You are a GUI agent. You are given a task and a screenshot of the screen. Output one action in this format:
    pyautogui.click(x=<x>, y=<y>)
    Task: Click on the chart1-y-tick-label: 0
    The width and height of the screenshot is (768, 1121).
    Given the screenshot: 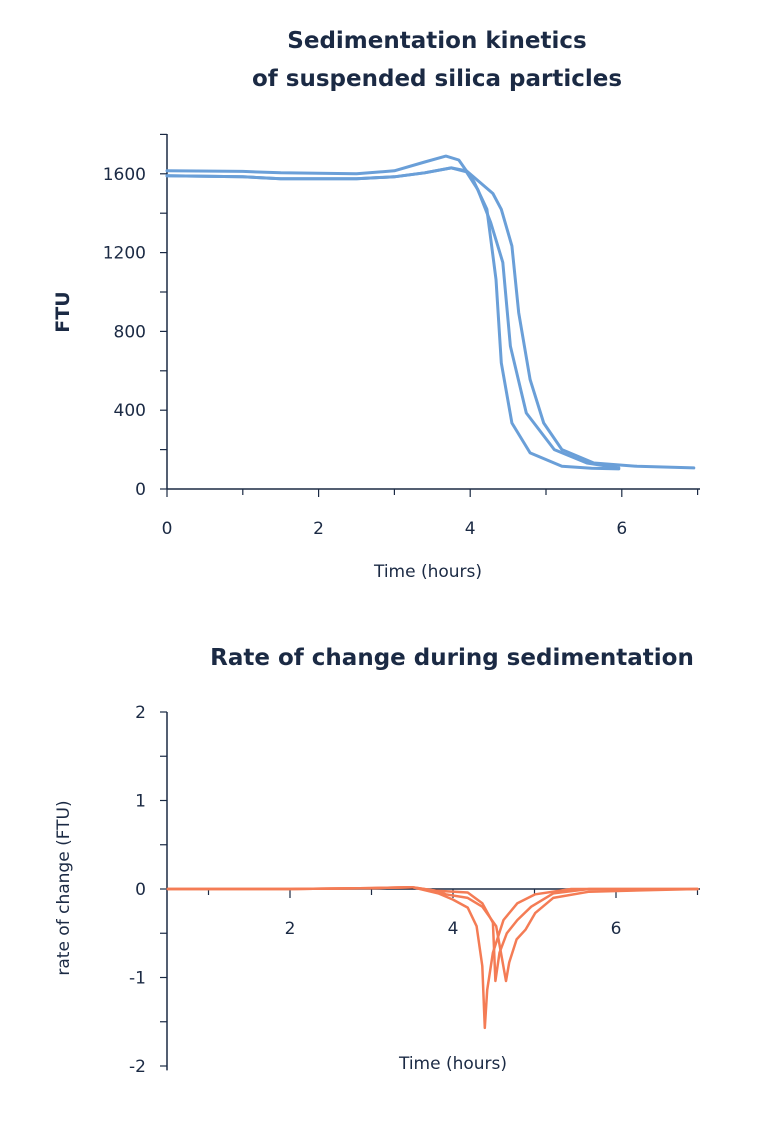 What is the action you would take?
    pyautogui.click(x=140, y=490)
    